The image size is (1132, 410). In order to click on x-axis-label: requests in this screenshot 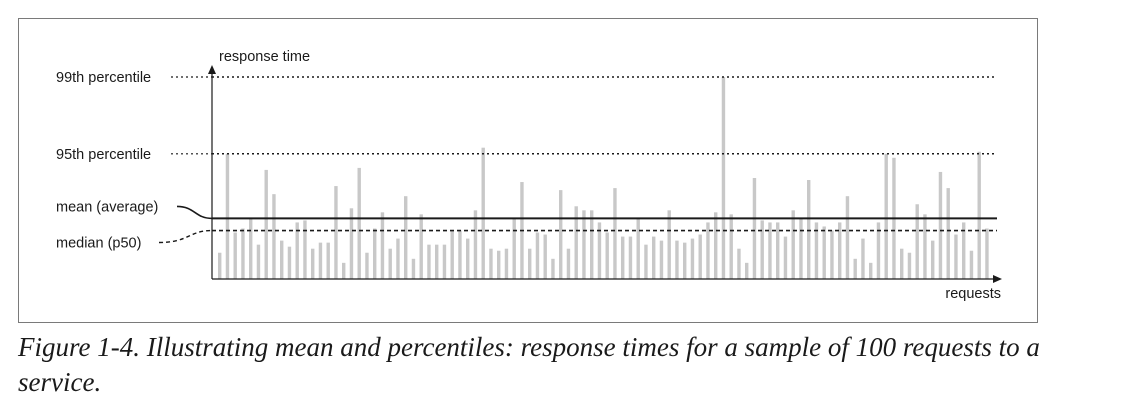, I will do `click(973, 294)`.